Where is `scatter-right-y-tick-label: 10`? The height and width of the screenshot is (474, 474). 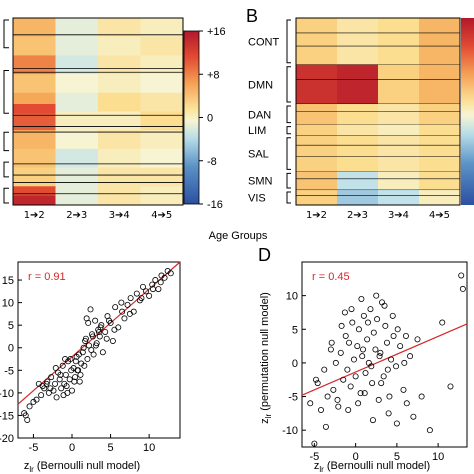 scatter-right-y-tick-label: 10 is located at coordinates (292, 297).